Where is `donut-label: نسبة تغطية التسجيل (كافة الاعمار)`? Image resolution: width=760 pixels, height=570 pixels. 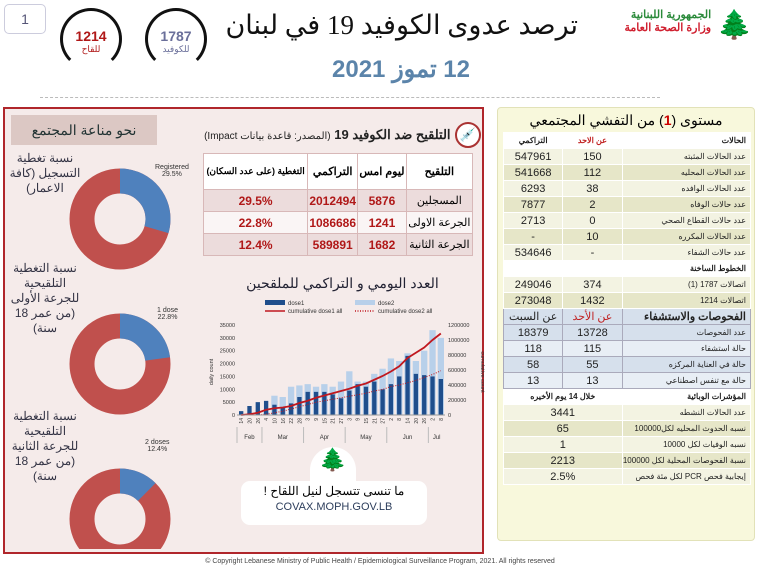
donut-label: نسبة تغطية التسجيل (كافة الاعمار) is located at coordinates (45, 173).